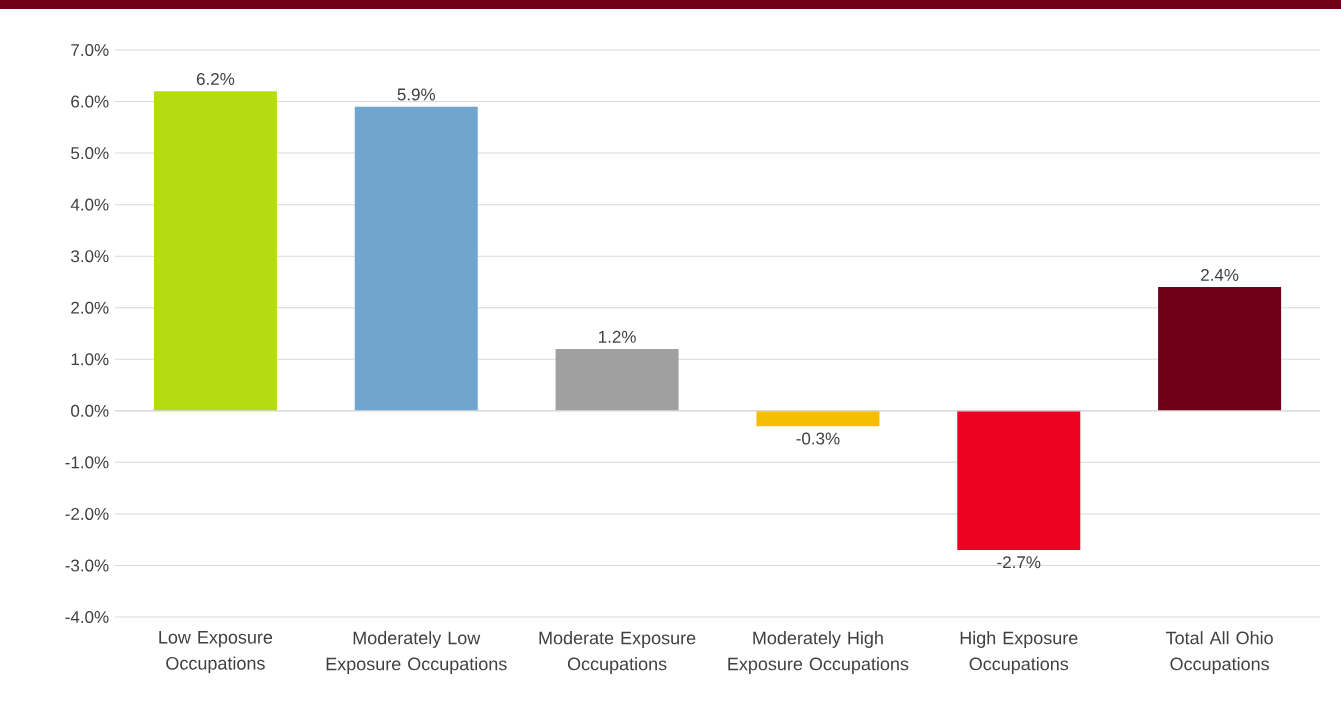 The image size is (1341, 726). Describe the element at coordinates (1220, 274) in the screenshot. I see `data-label: 2.4%` at that location.